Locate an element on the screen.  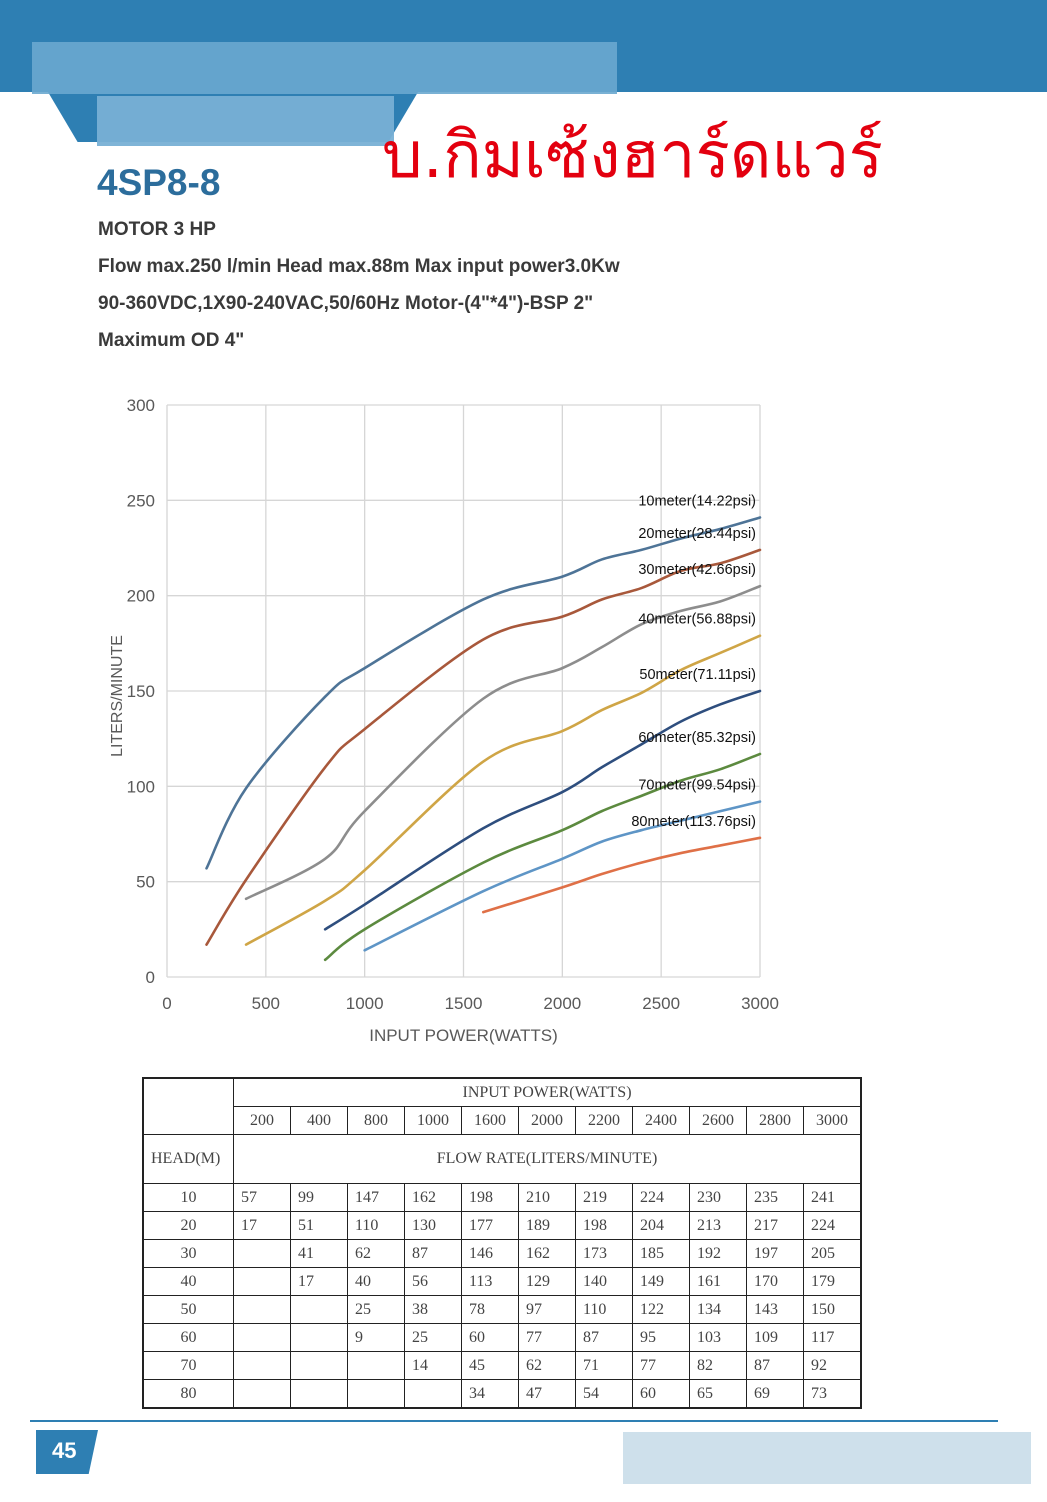
flow-cell: 9 is located at coordinates (376, 1337).